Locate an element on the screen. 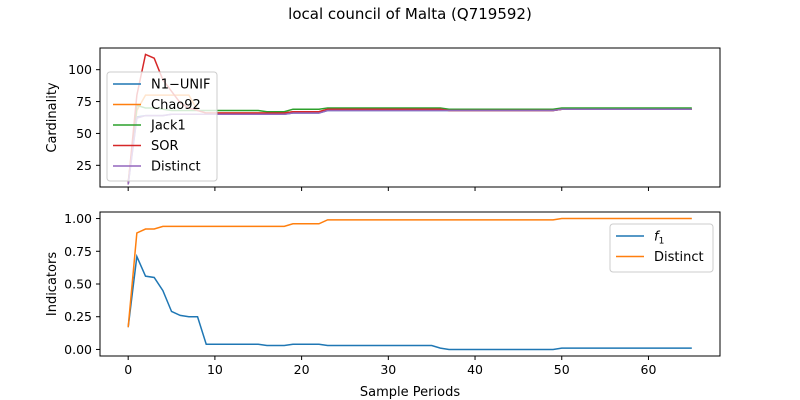  legend-label: Chao92 is located at coordinates (176, 105).